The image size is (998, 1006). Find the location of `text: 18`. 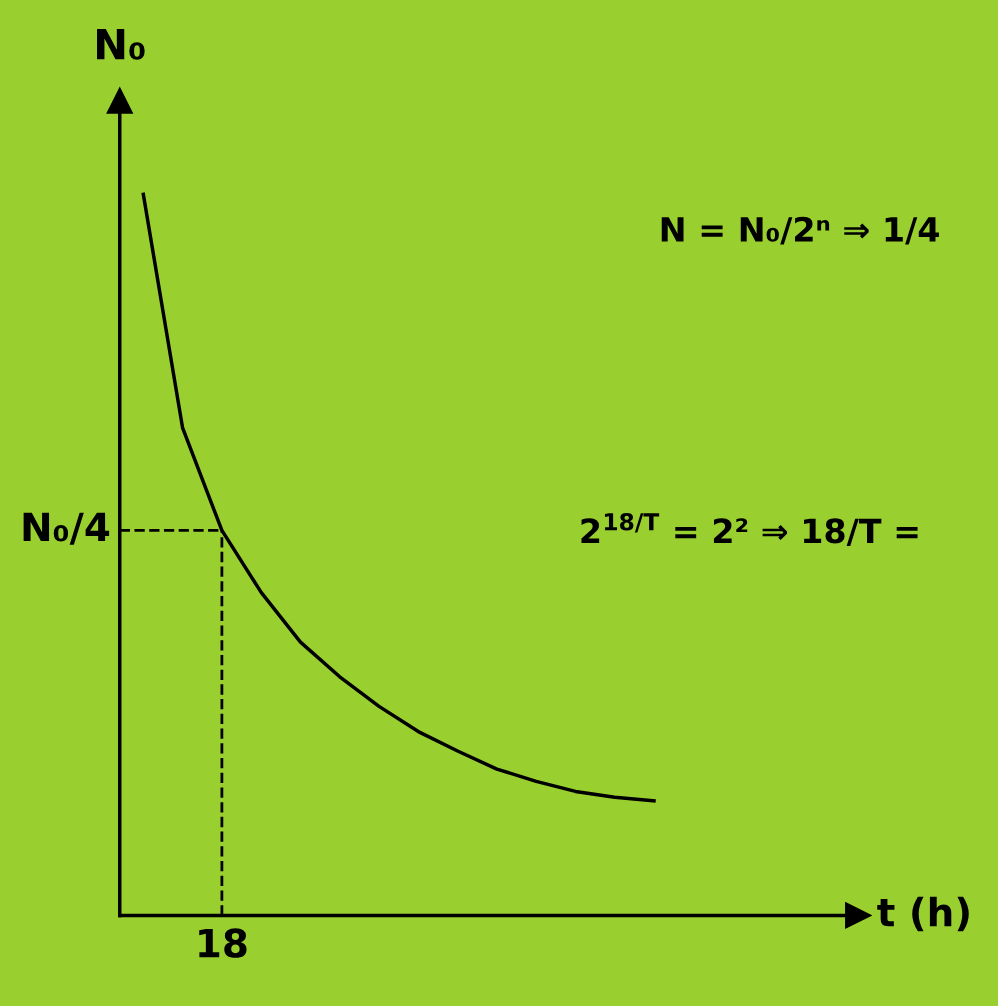

text: 18 is located at coordinates (223, 943).